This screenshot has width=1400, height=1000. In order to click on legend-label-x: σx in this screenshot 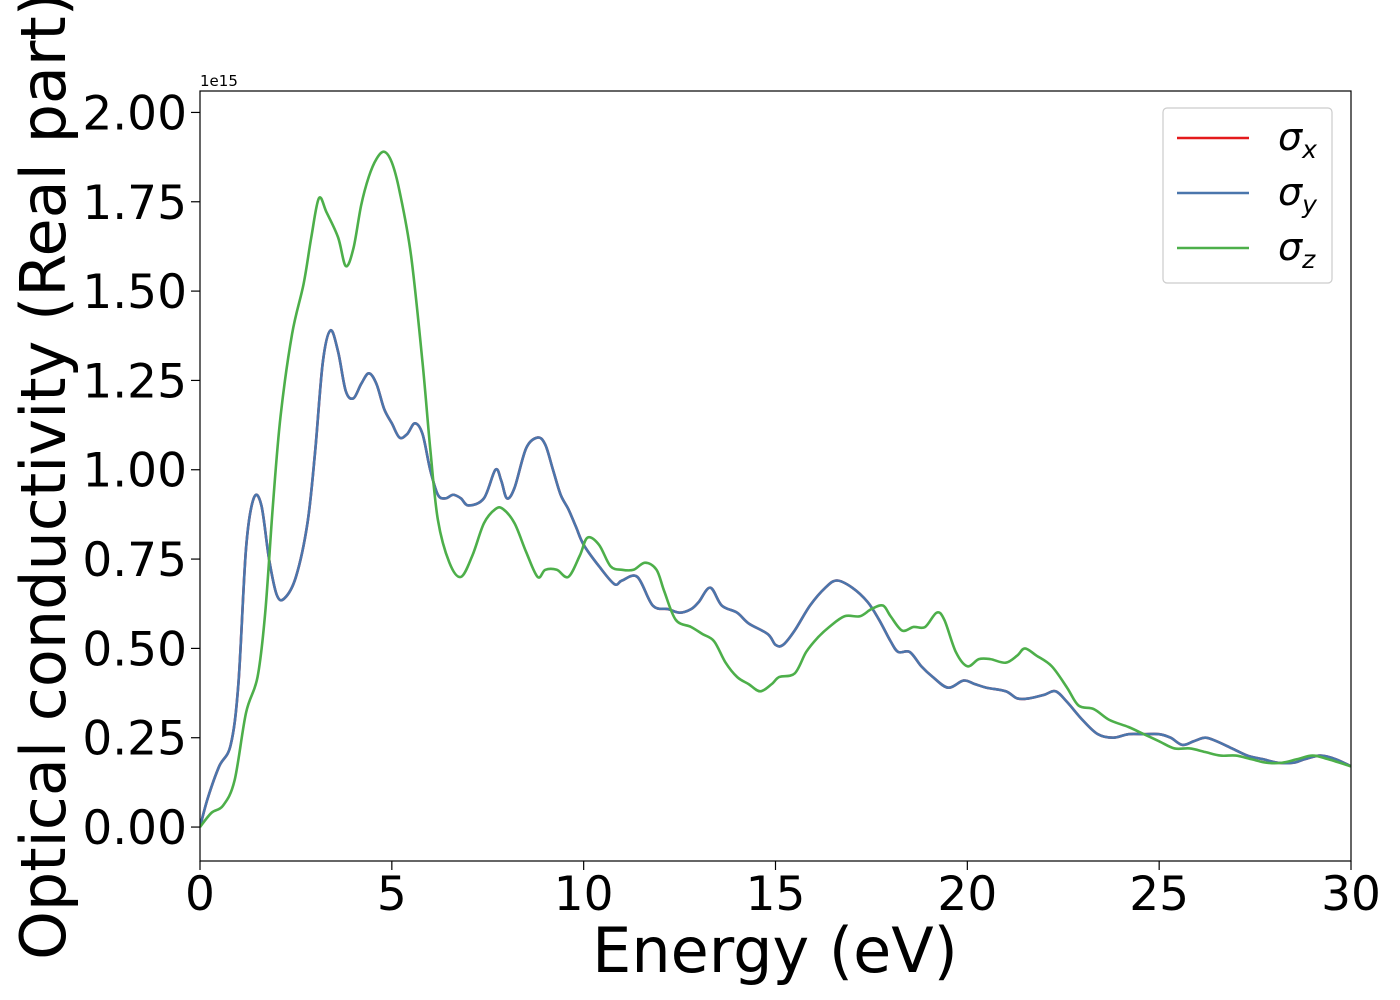, I will do `click(1297, 139)`.